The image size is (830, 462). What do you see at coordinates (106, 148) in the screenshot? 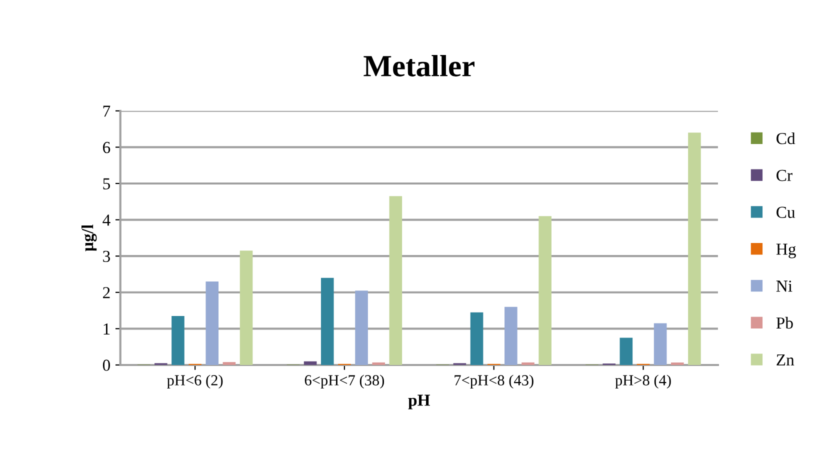
I see `y-tick-label: 6` at bounding box center [106, 148].